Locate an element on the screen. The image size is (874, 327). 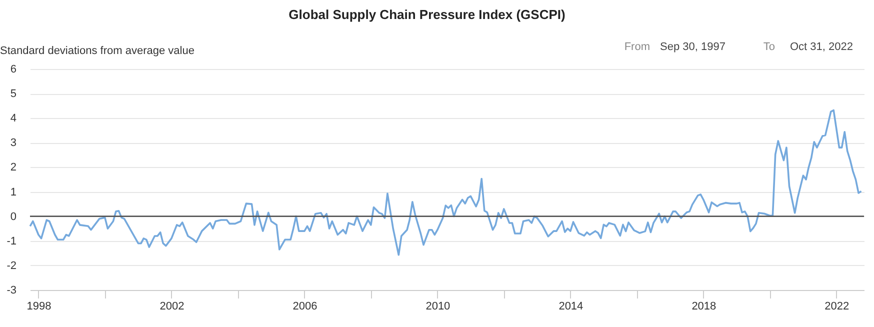
x-tick-label: 2018 is located at coordinates (704, 306).